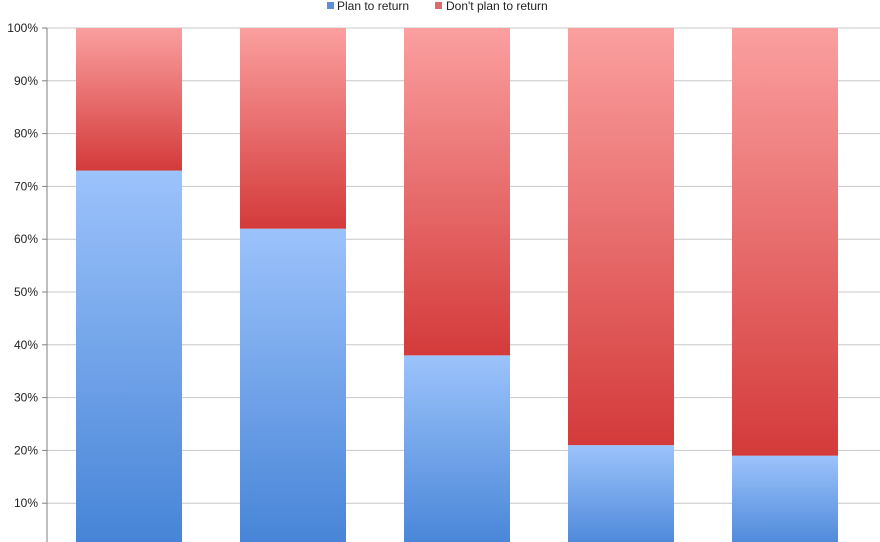 Image resolution: width=880 pixels, height=542 pixels. Describe the element at coordinates (26, 134) in the screenshot. I see `y-tick-label: 80%` at that location.